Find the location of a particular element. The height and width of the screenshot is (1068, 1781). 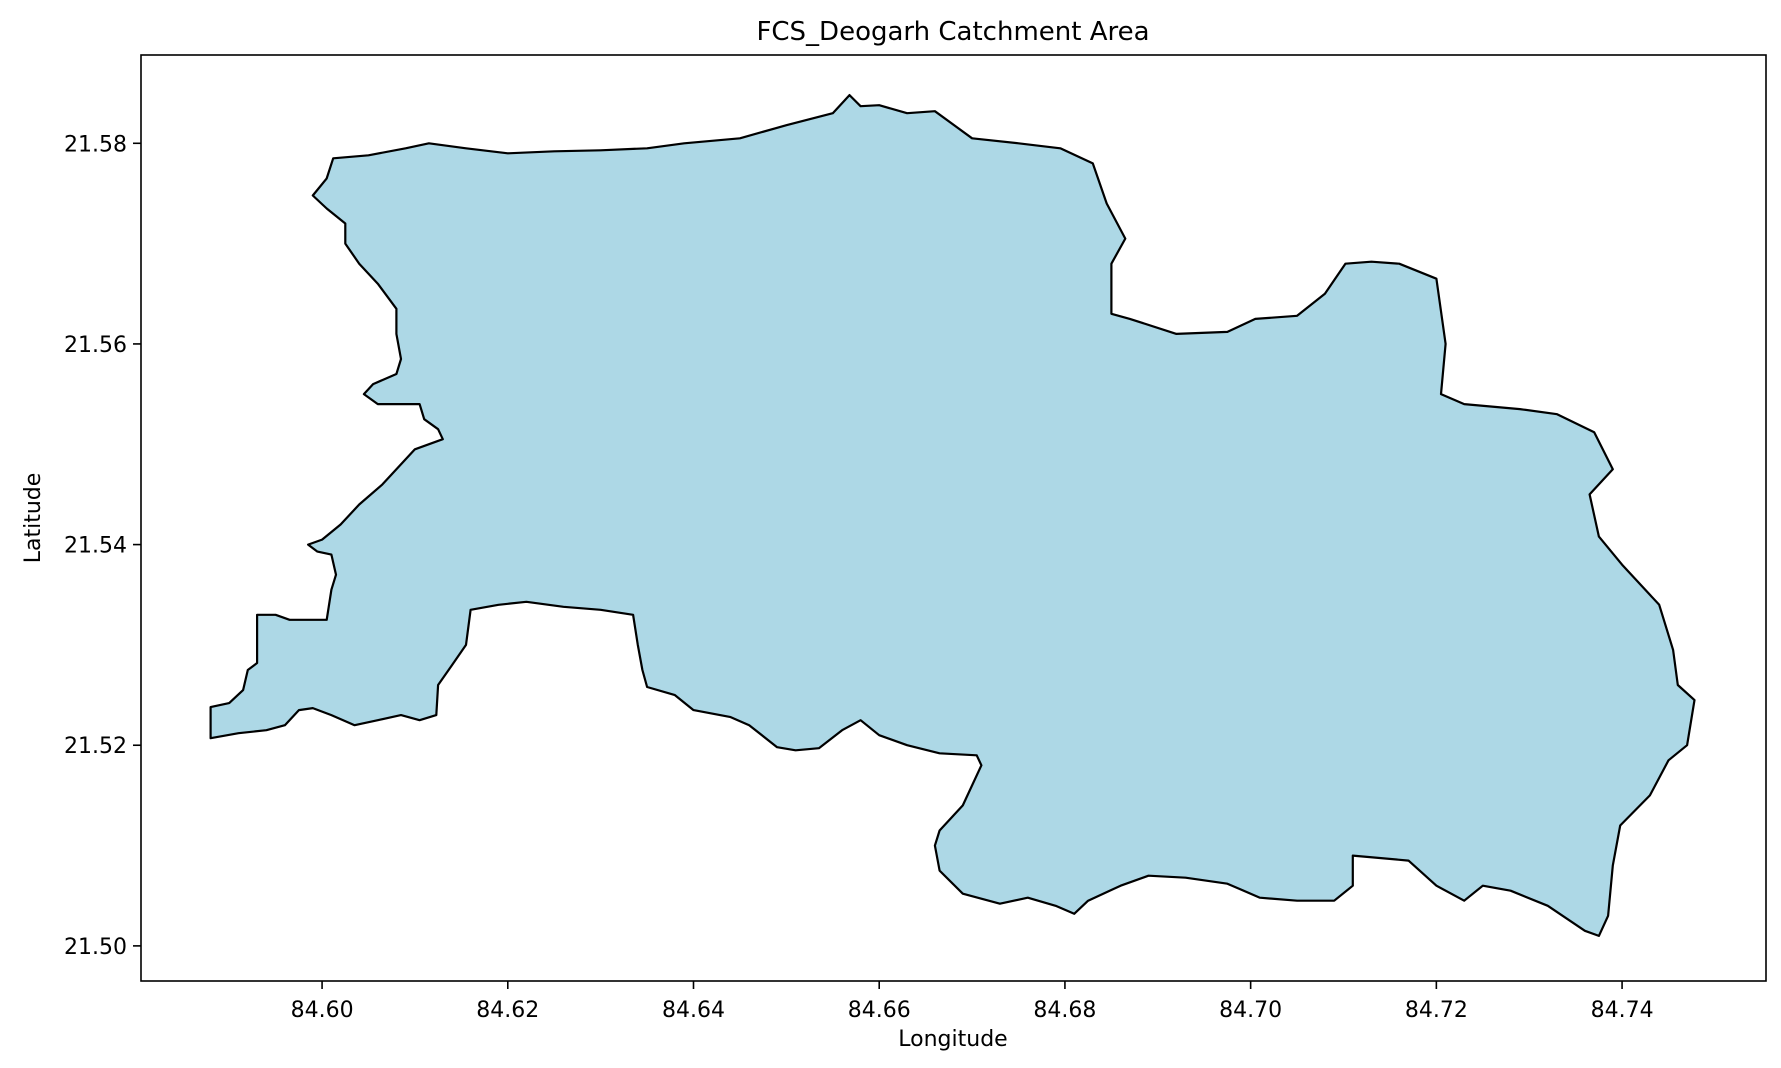

y-tick-label: 21.50 is located at coordinates (95, 947).